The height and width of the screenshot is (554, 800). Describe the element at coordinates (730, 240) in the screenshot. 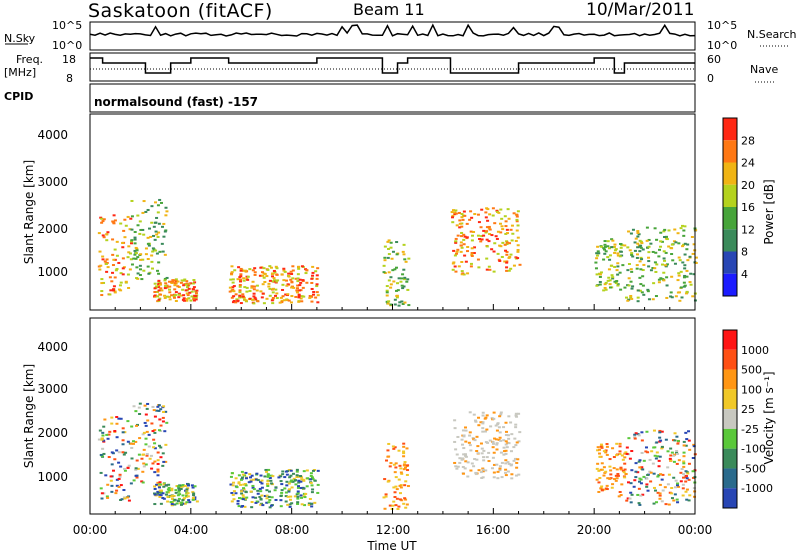

I see `power-cbar-swatch` at that location.